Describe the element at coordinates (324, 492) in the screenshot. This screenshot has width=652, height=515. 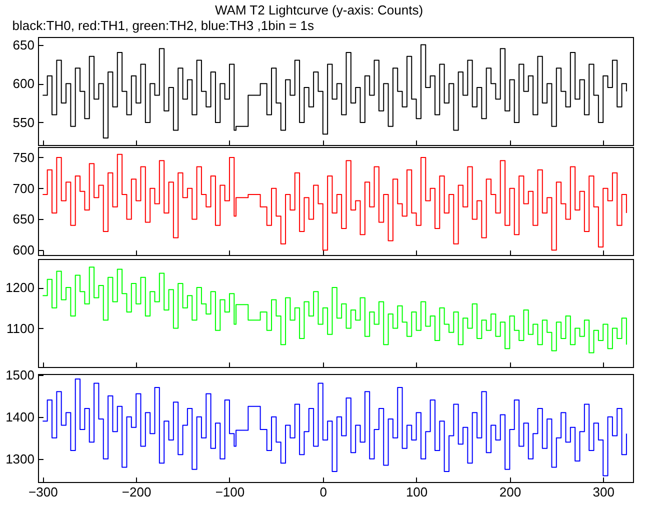
I see `x-tick-label: 0` at that location.